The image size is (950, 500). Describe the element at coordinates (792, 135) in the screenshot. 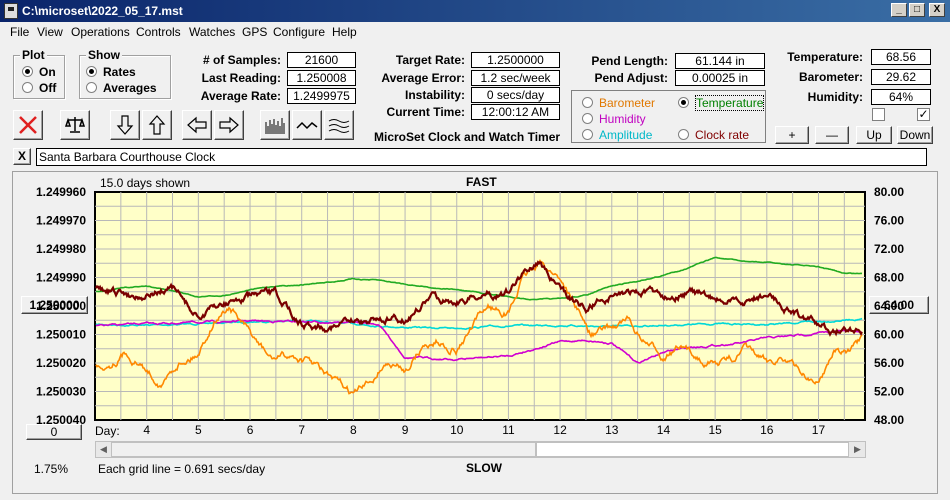

I see `plus-button: +` at that location.